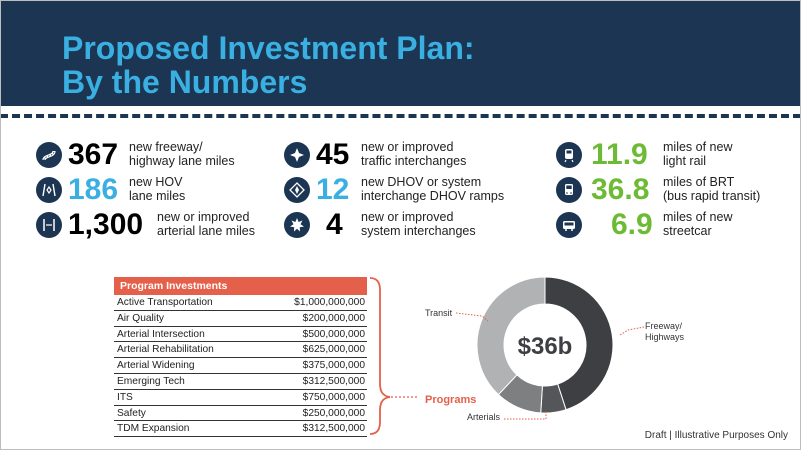 The image size is (801, 450). Describe the element at coordinates (206, 231) in the screenshot. I see `stat-desc-line2: arterial lane miles` at that location.